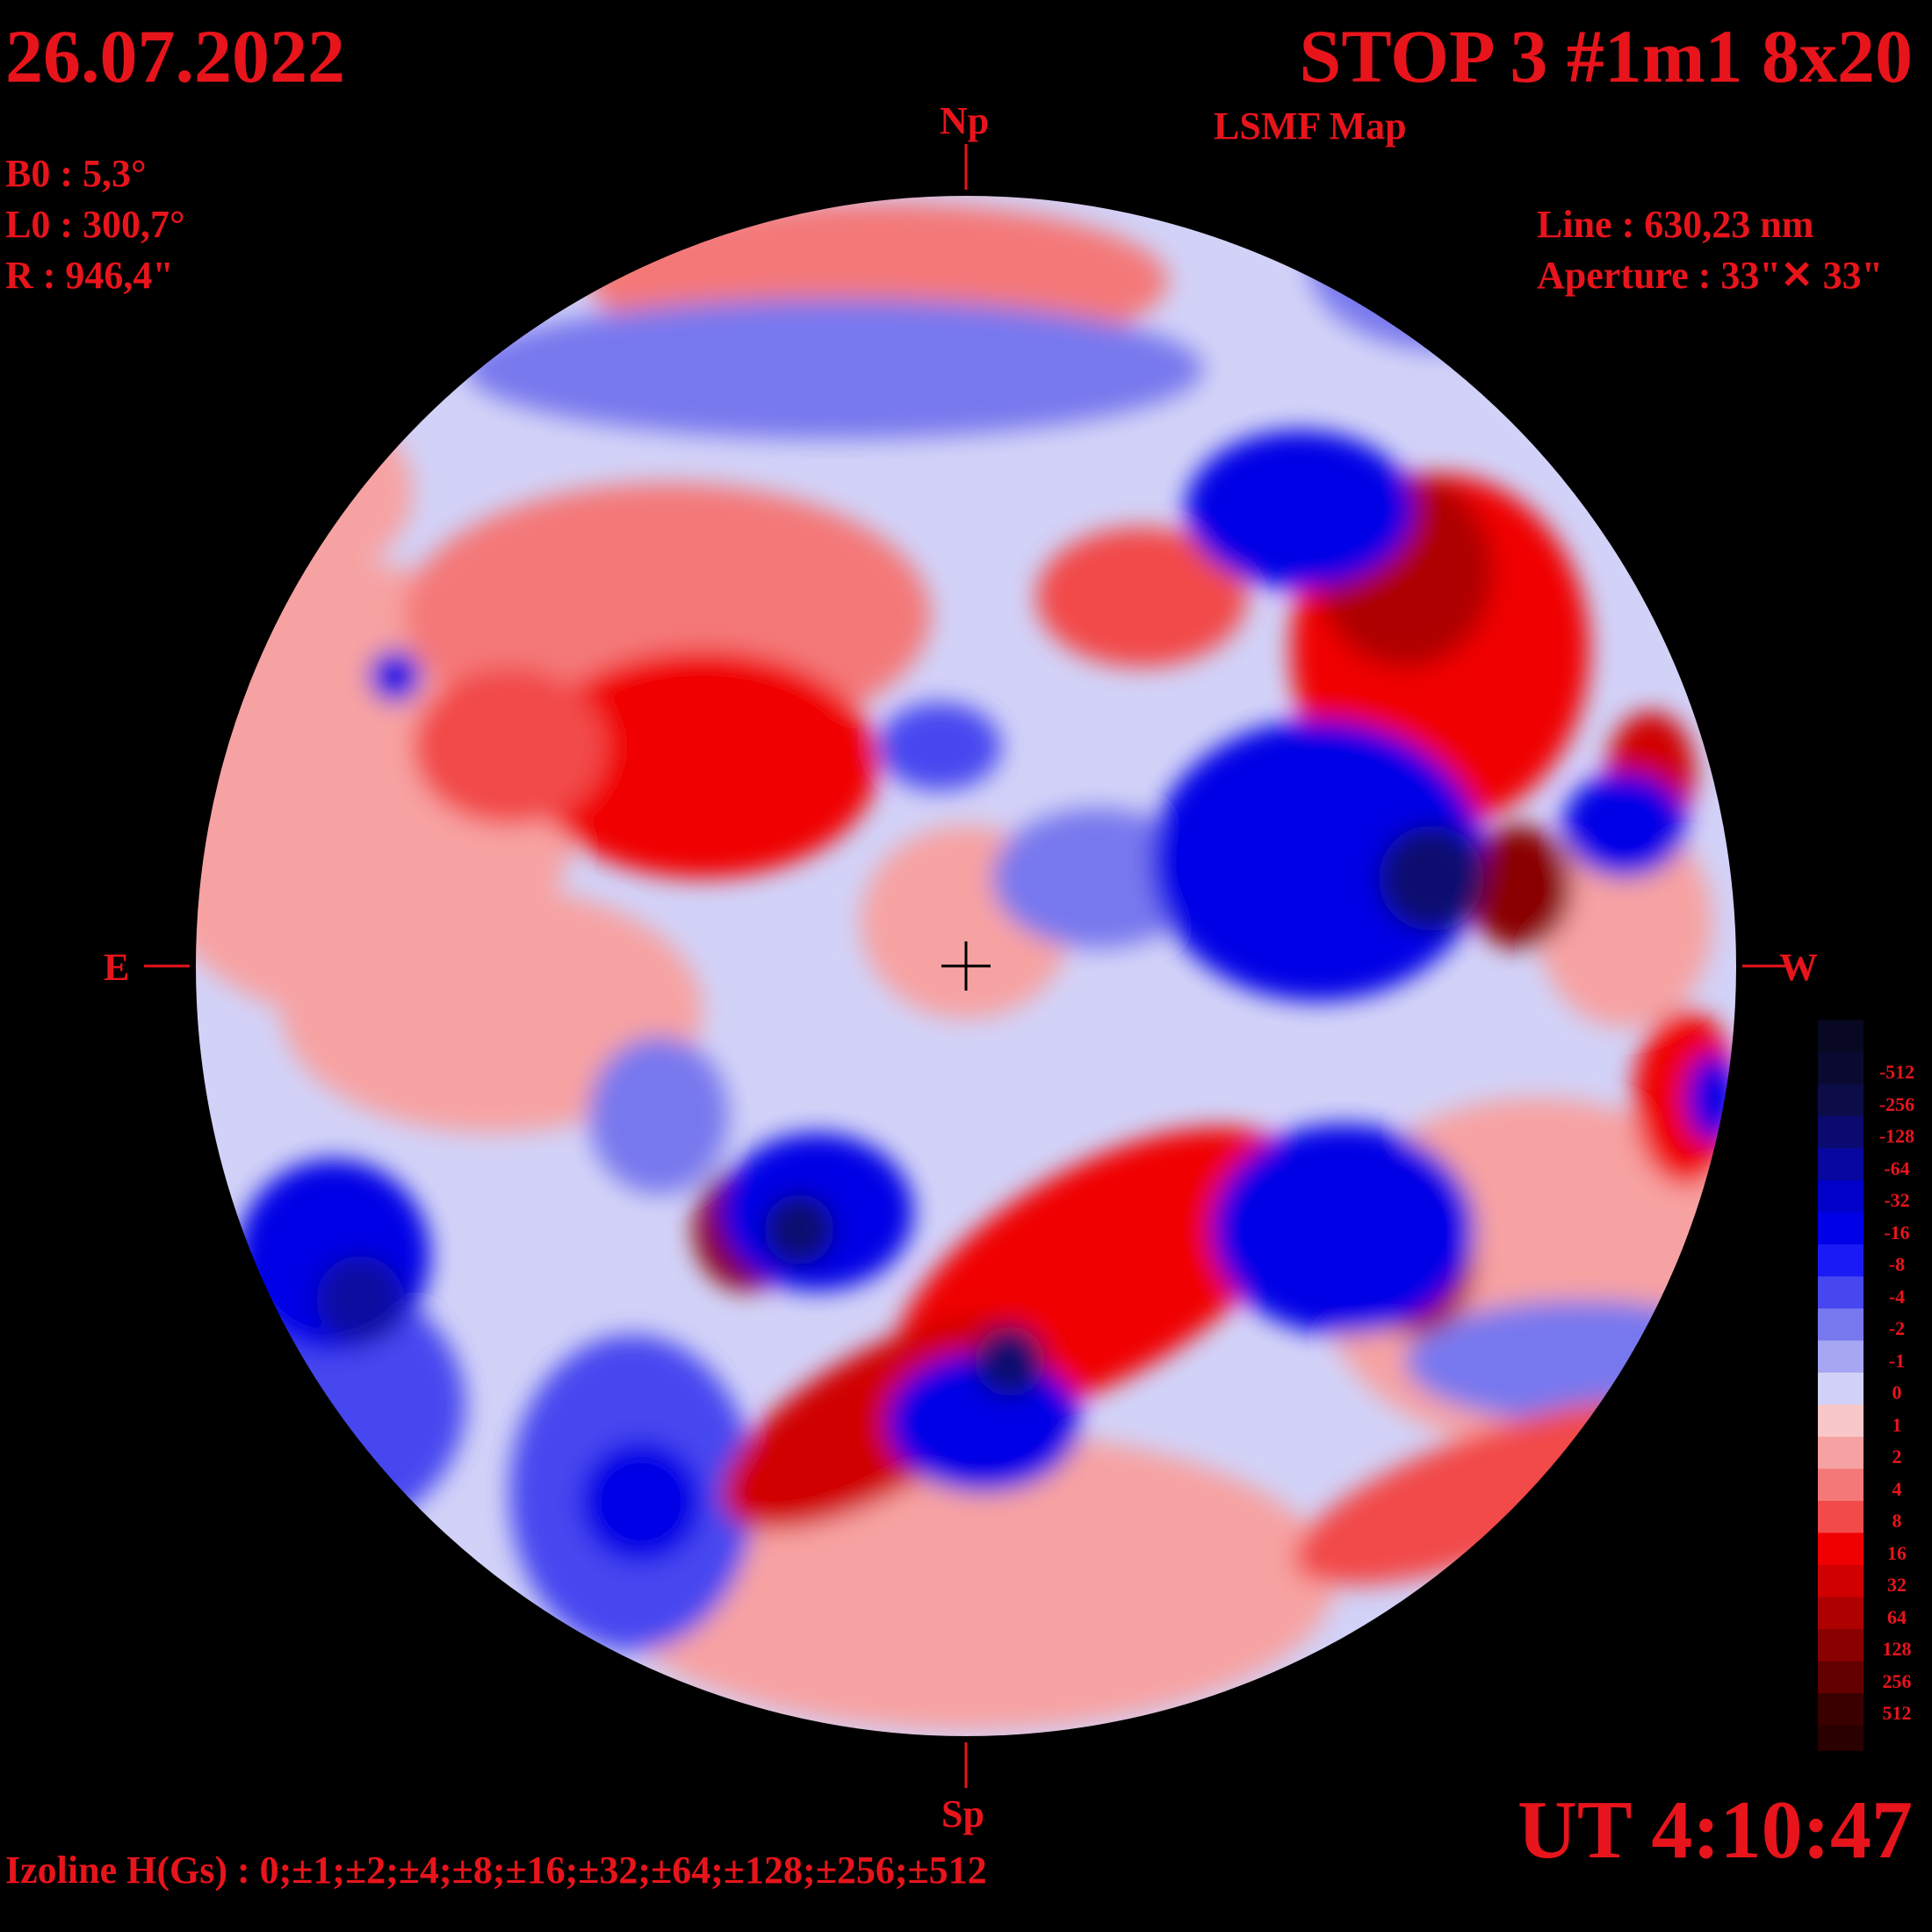  What do you see at coordinates (1897, 1713) in the screenshot?
I see `colorbar-tick-label: 512` at bounding box center [1897, 1713].